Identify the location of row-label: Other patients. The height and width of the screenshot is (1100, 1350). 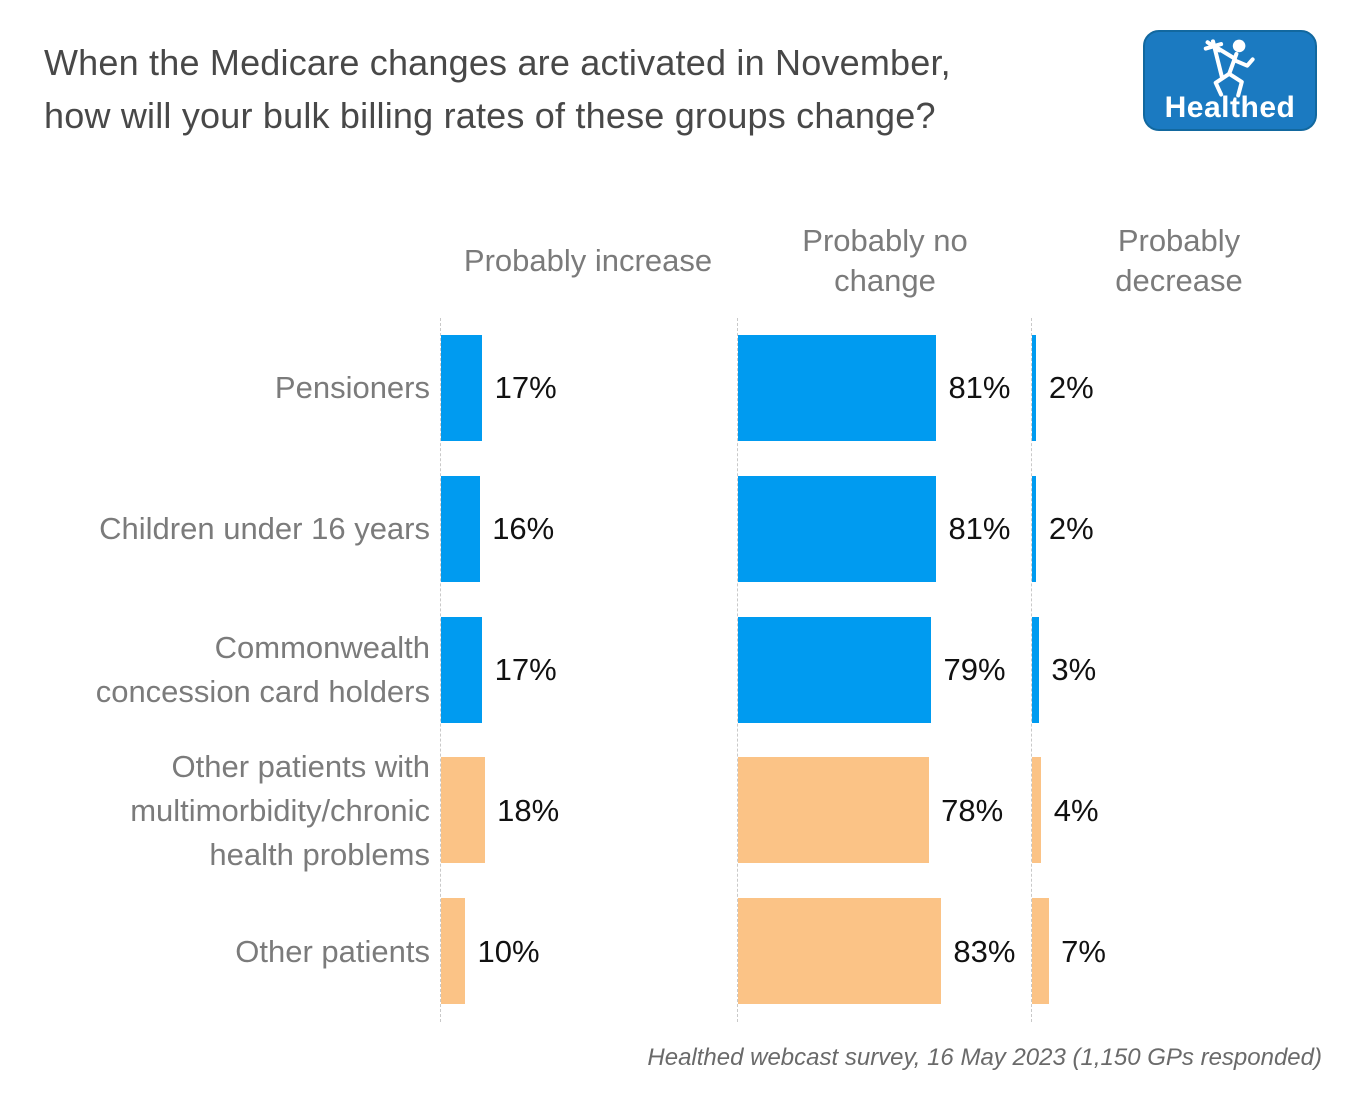
(332, 951).